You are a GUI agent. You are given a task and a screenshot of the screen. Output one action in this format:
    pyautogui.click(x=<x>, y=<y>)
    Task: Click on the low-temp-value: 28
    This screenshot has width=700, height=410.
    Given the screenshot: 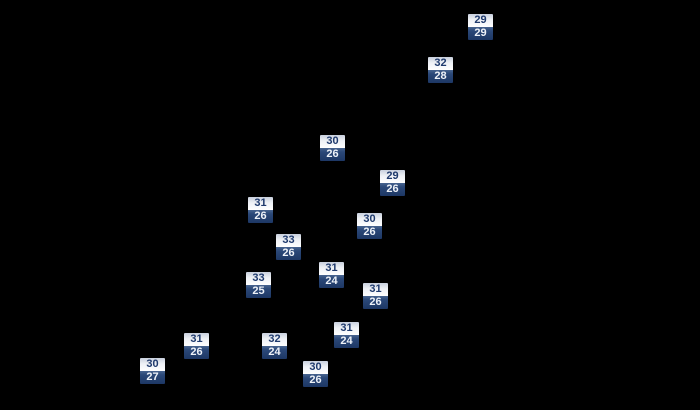 What is the action you would take?
    pyautogui.click(x=440, y=76)
    